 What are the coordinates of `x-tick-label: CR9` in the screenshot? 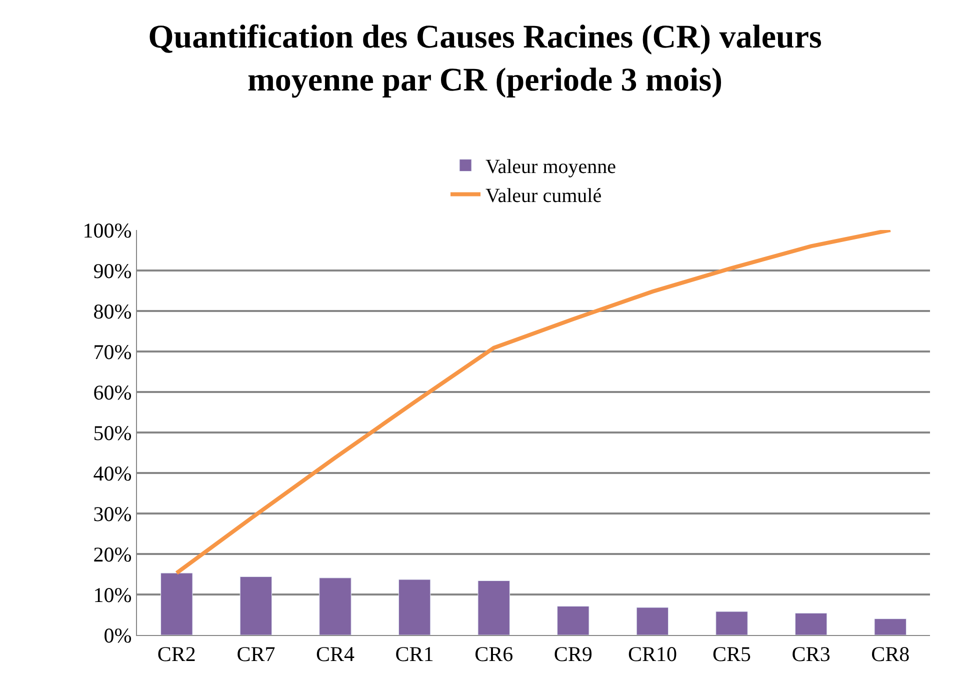 It's located at (573, 654).